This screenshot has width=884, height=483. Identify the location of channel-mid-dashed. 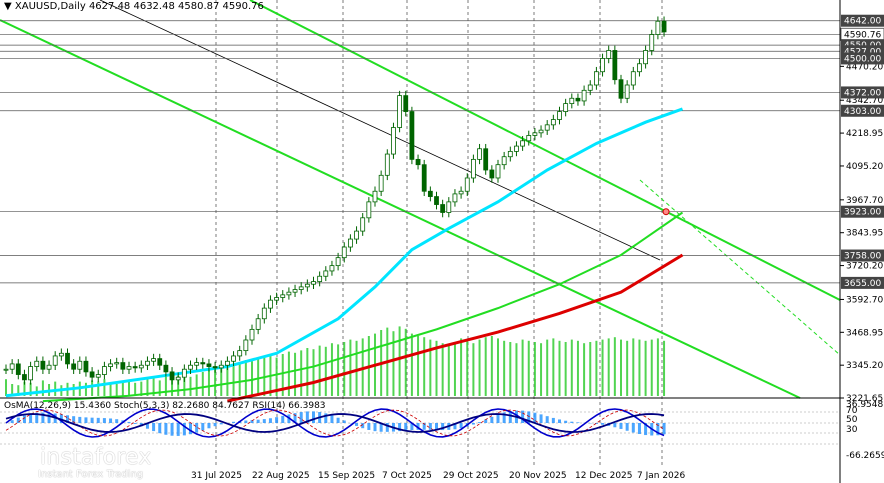
(740, 267).